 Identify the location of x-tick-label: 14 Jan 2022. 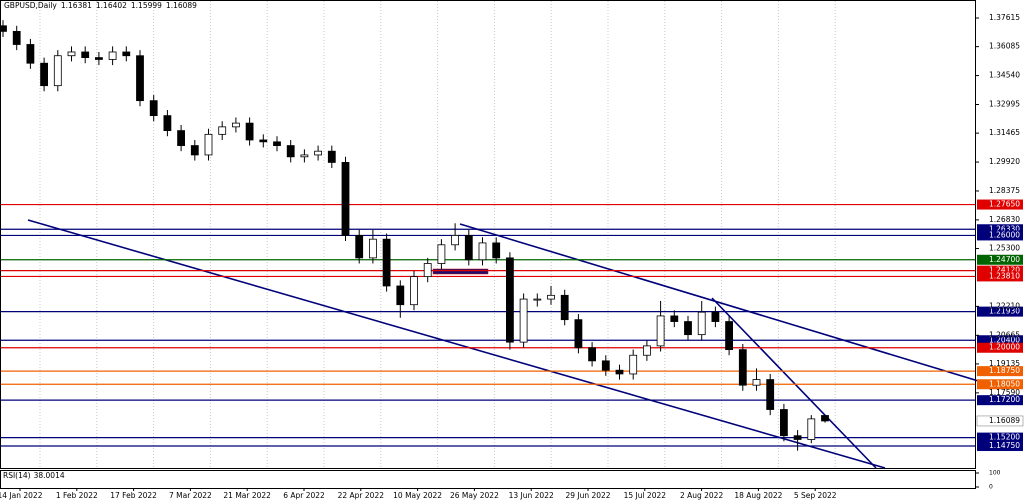
(21, 495).